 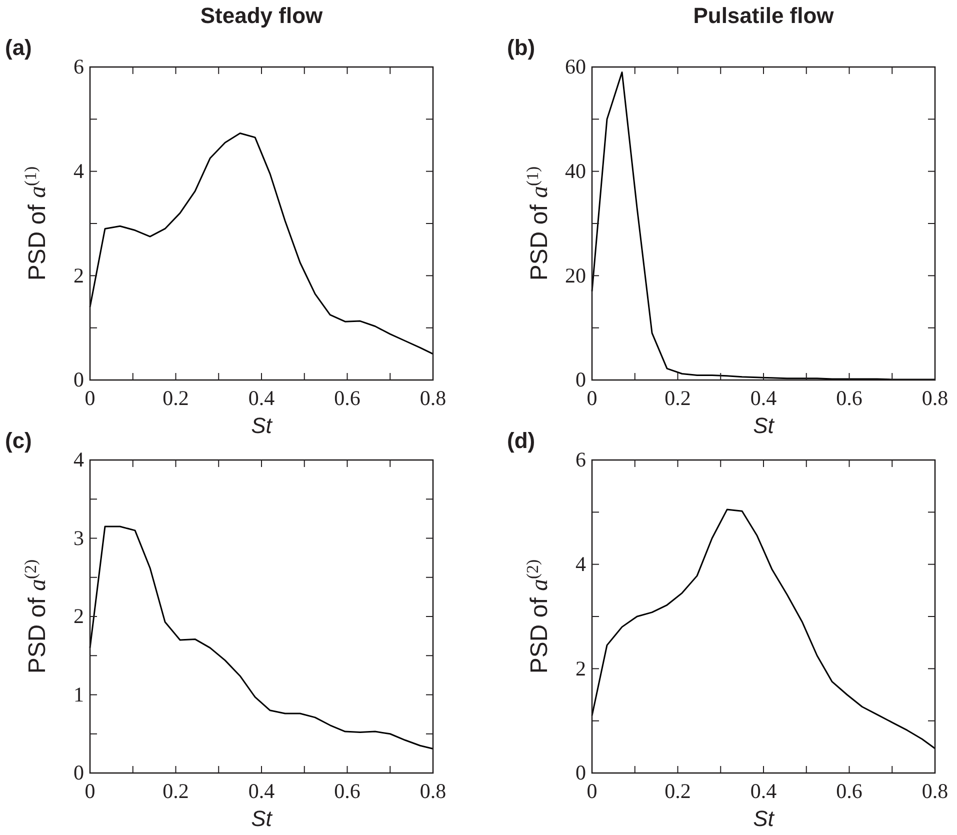 I want to click on y-tick-label: 60, so click(x=575, y=66).